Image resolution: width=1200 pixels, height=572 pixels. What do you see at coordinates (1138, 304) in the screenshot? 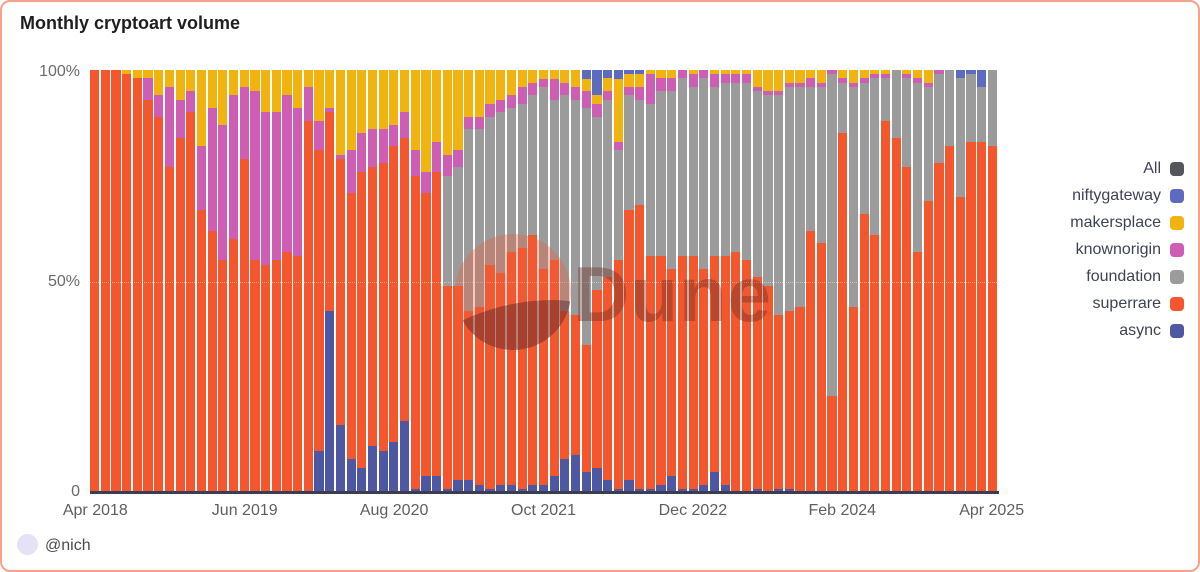
I see `legend-item-superrare: superrare` at bounding box center [1138, 304].